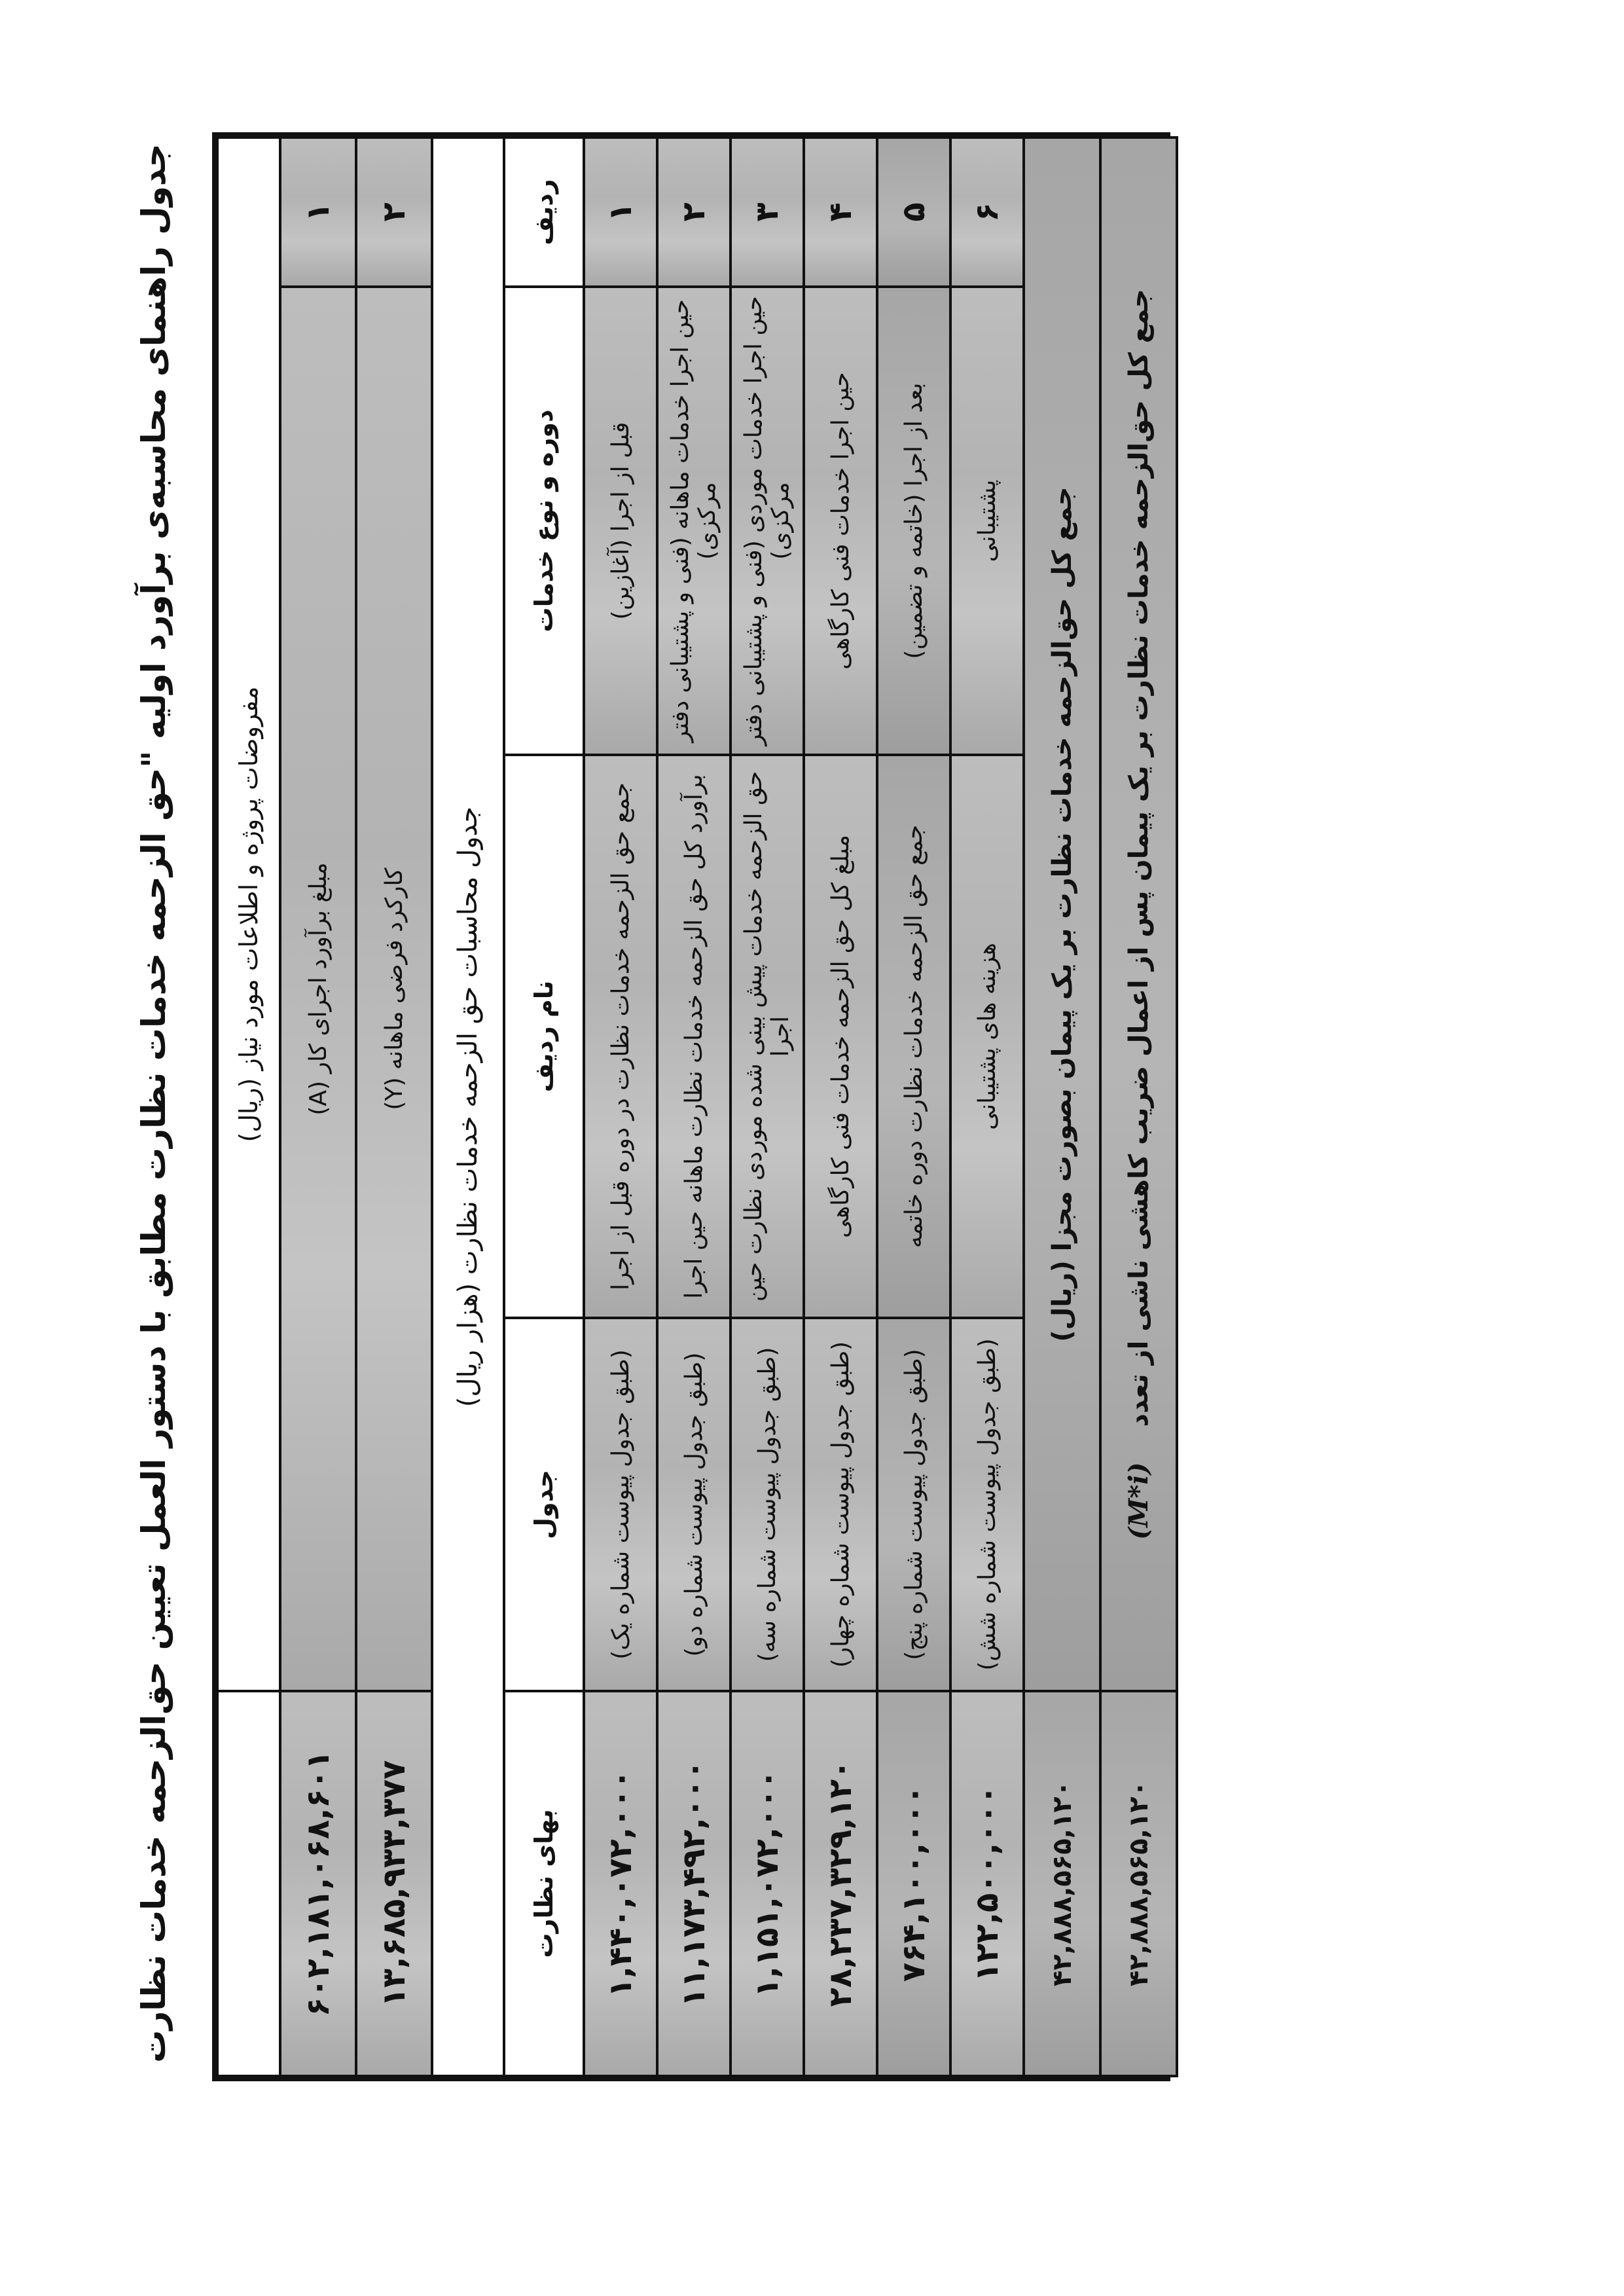 This screenshot has height=2296, width=1624. What do you see at coordinates (620, 521) in the screenshot?
I see `period-cell: قبل از اجرا (آغازین)` at bounding box center [620, 521].